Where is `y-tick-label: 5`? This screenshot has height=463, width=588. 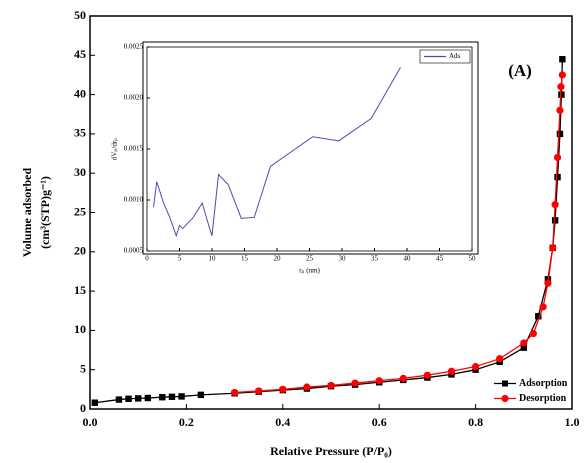
y-tick-label: 5 is located at coordinates (83, 368).